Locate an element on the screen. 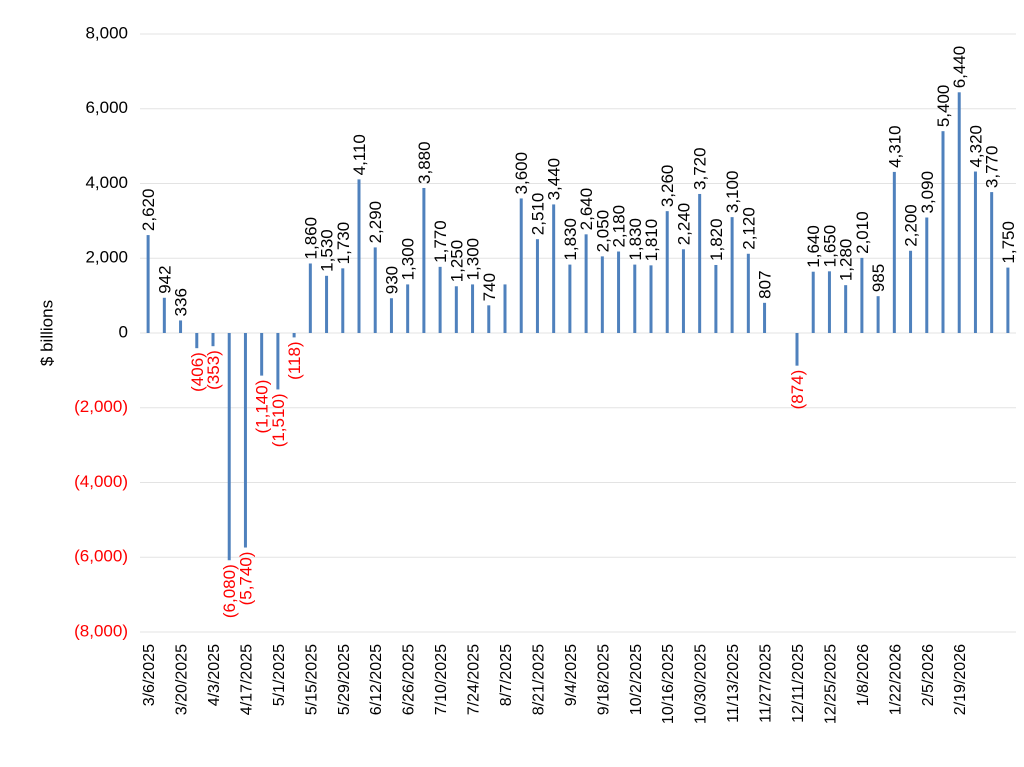  data-label: 2,290 is located at coordinates (375, 222).